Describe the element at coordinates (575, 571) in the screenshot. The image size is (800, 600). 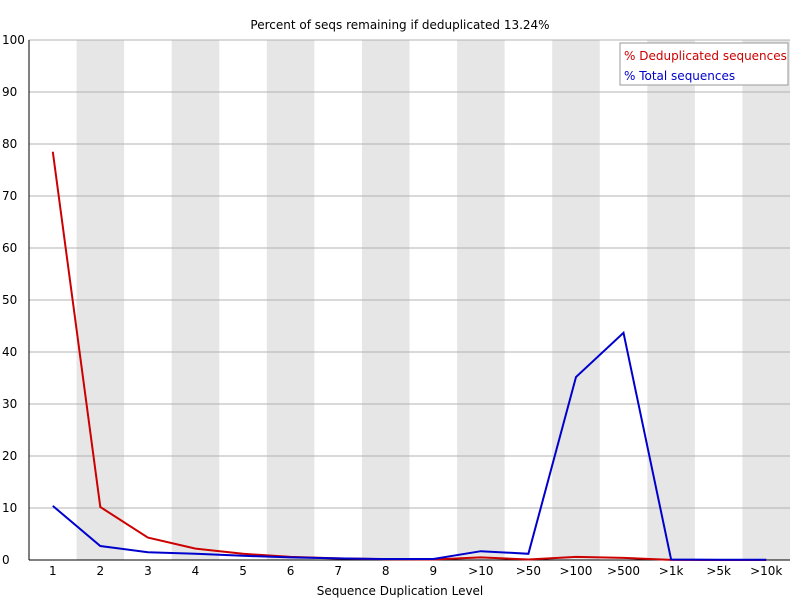
I see `x-tick-label: >100` at that location.